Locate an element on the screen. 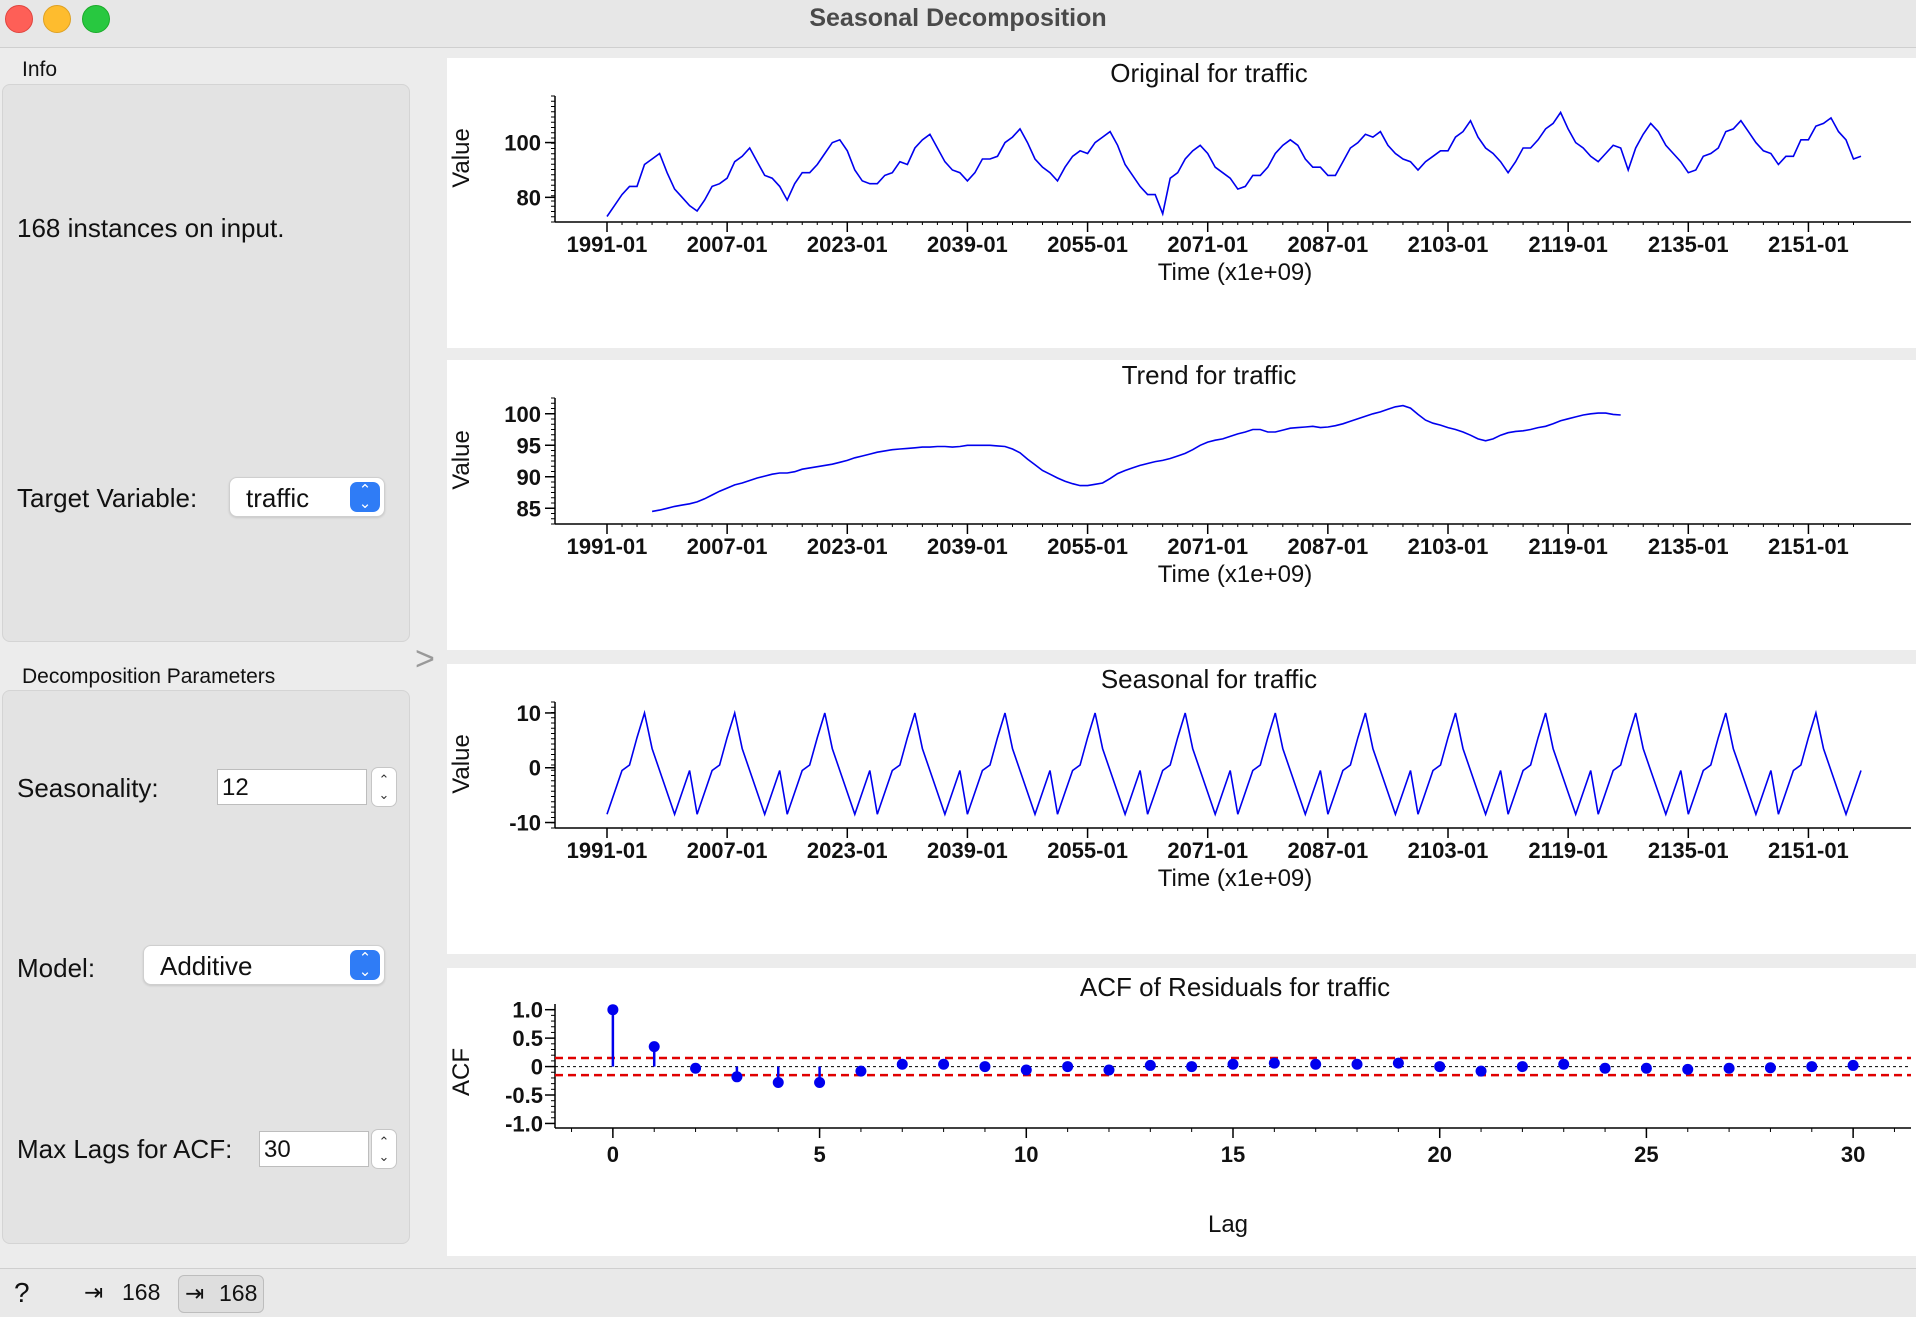 The image size is (1916, 1317). zoom-window-button is located at coordinates (96, 19).